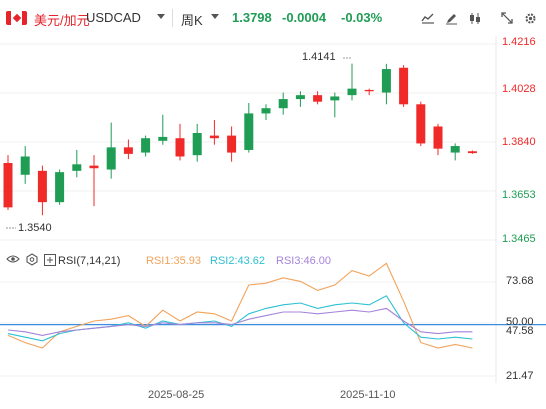 Image resolution: width=546 pixels, height=409 pixels. What do you see at coordinates (192, 20) in the screenshot?
I see `period-selector: 周K` at bounding box center [192, 20].